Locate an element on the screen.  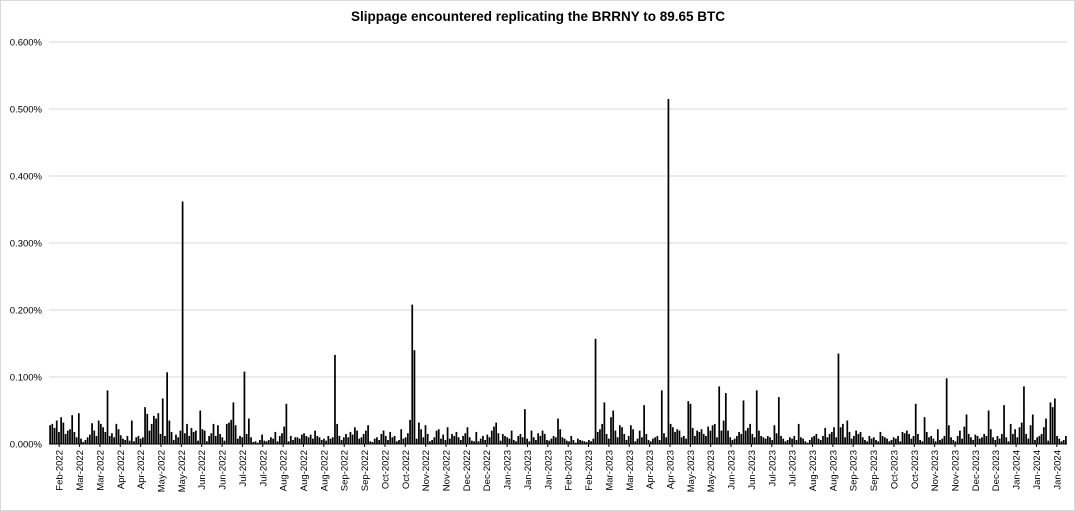
x-tick-label: Dec-2022 is located at coordinates (487, 470).